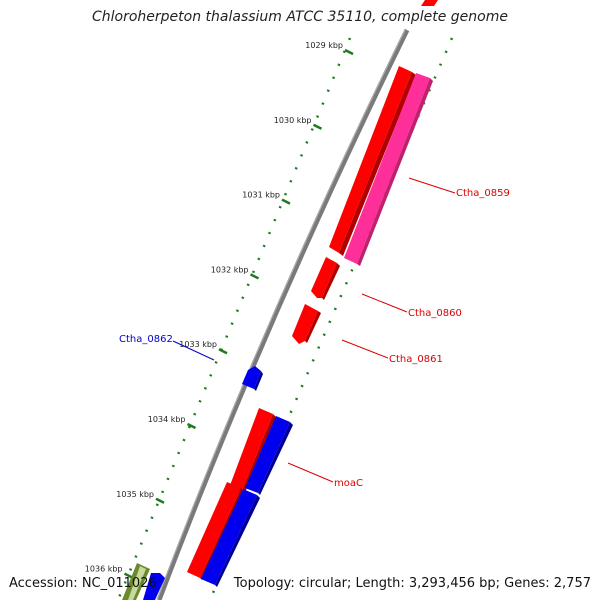 This screenshot has width=600, height=600. Describe the element at coordinates (429, 3) in the screenshot. I see `gene-partial-top` at that location.